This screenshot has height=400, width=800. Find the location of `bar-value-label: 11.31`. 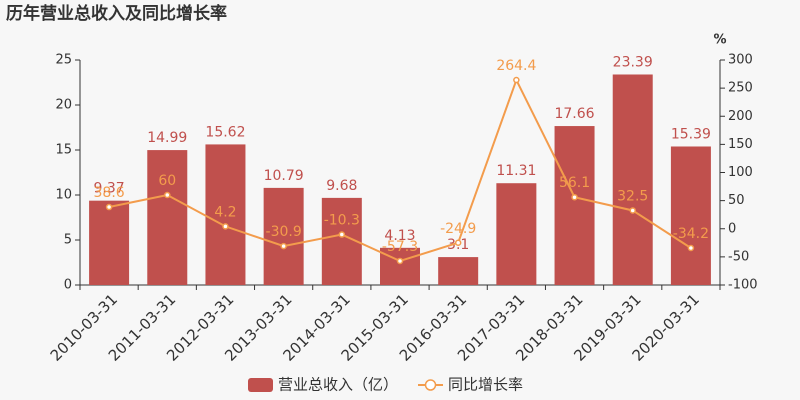

bar-value-label: 11.31 is located at coordinates (516, 171).